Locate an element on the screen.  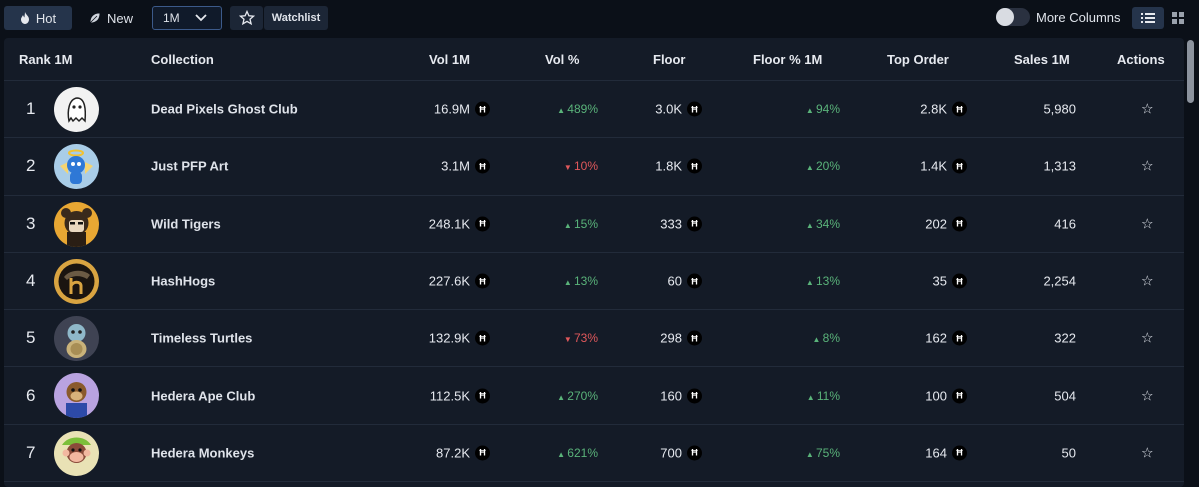
leaf-icon is located at coordinates (95, 18).